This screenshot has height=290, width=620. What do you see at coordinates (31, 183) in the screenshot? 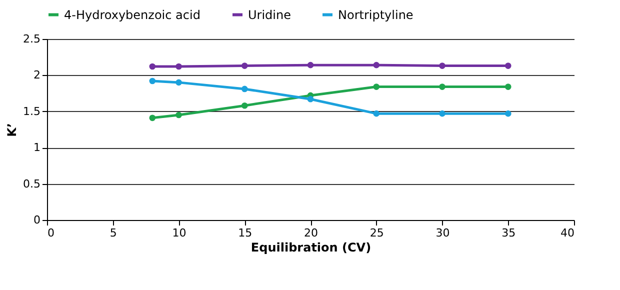
I see `y-tick-label: 0.5` at bounding box center [31, 183].